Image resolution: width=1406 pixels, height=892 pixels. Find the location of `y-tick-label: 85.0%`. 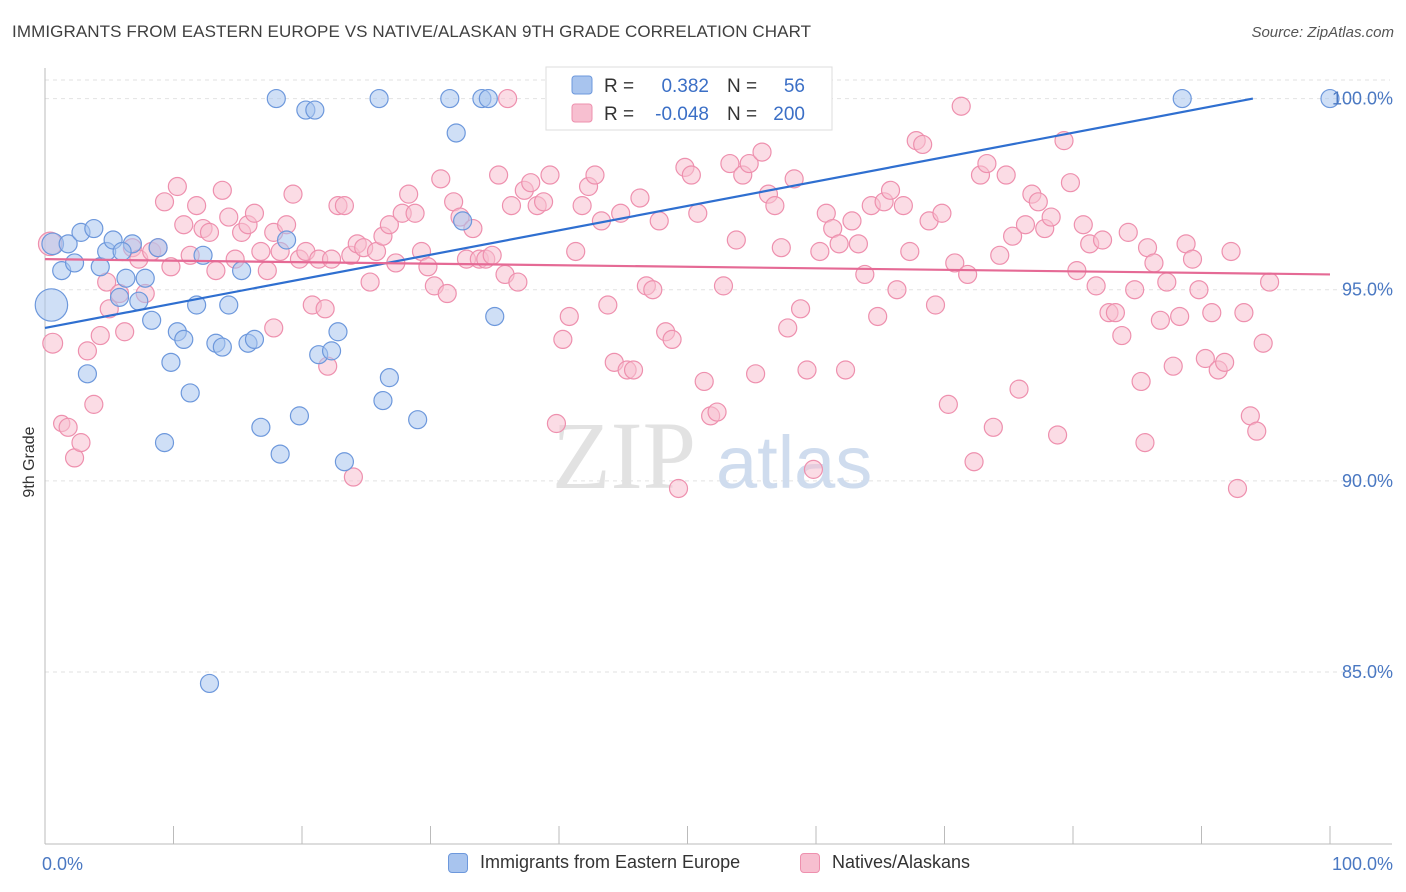

y-tick-label: 85.0% is located at coordinates (1367, 672).